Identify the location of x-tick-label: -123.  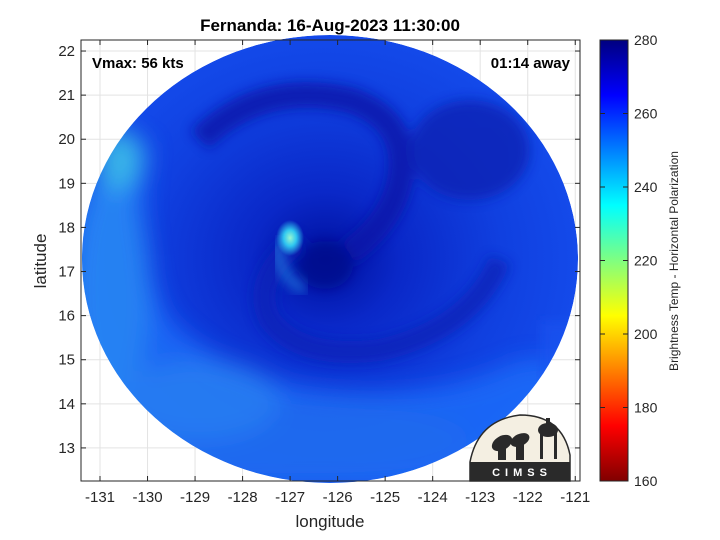
(480, 497).